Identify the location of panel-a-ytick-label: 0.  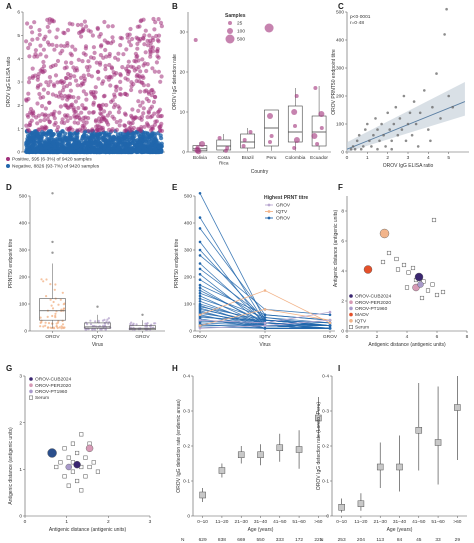
(18, 153).